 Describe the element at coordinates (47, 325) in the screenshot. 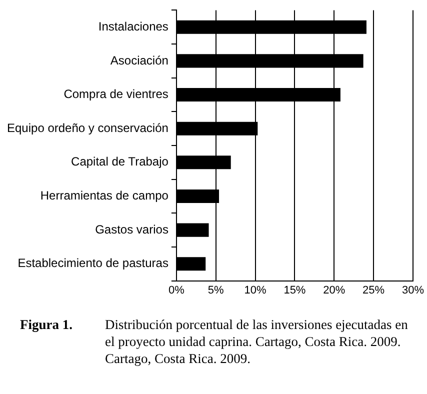

I see `text: Figura 1.` at that location.